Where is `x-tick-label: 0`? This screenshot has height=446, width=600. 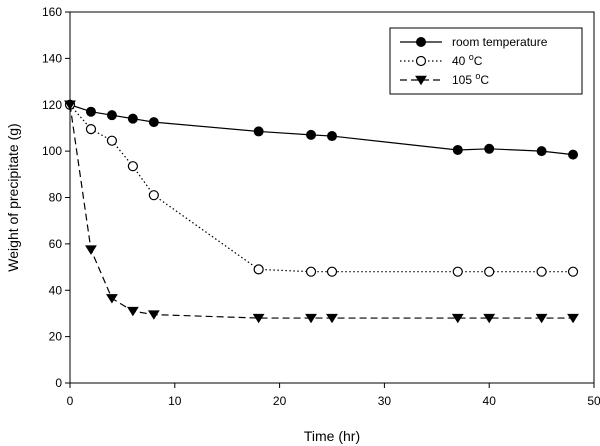 x-tick-label: 0 is located at coordinates (70, 401).